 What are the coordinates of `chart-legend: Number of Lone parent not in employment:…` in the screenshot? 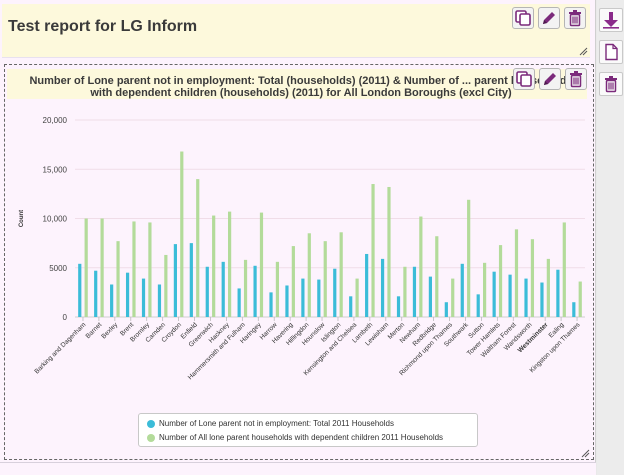 It's located at (308, 430).